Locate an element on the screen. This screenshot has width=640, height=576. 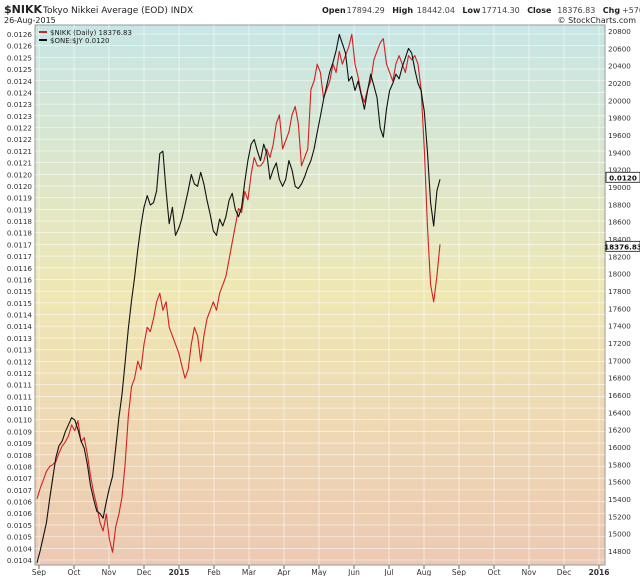
ohlc-label-low: Low is located at coordinates (471, 10).